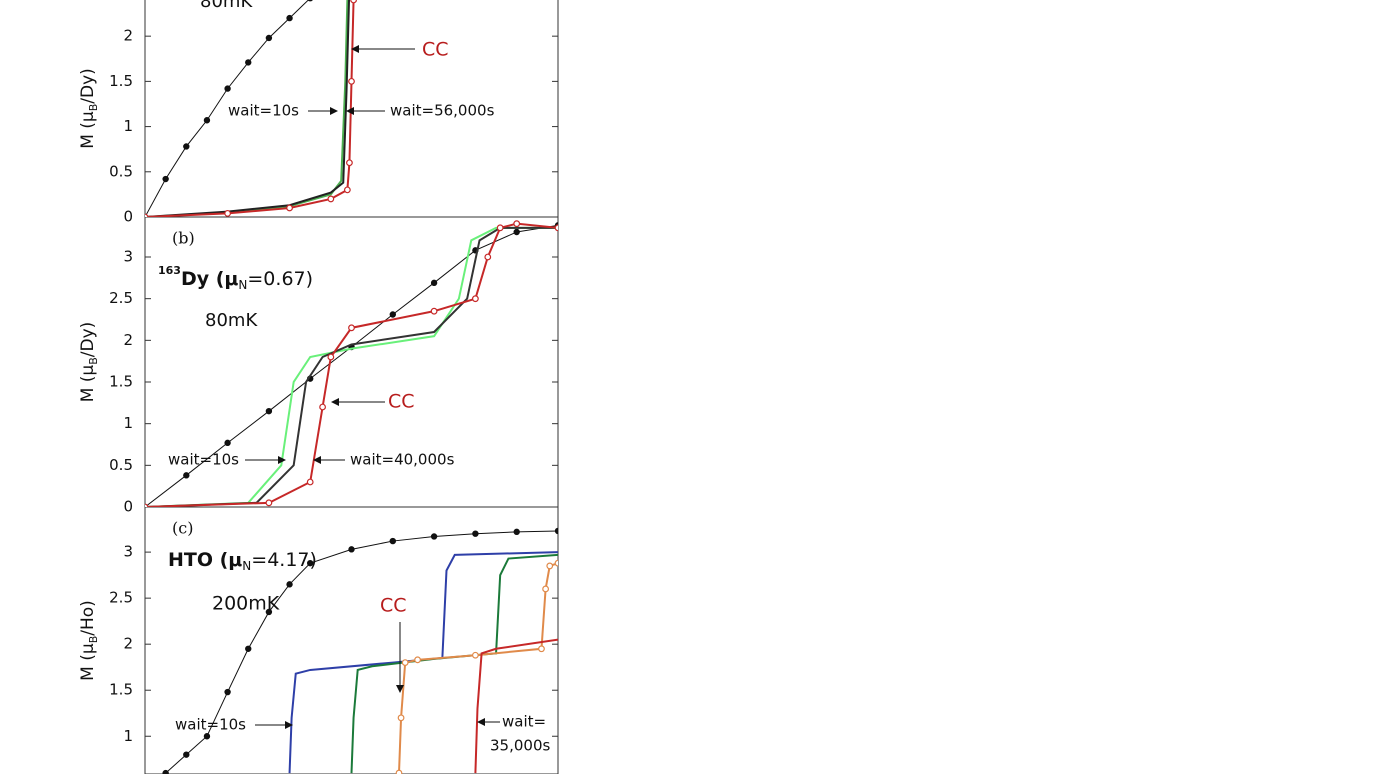  I want to click on panel-label: (b), so click(183, 238).